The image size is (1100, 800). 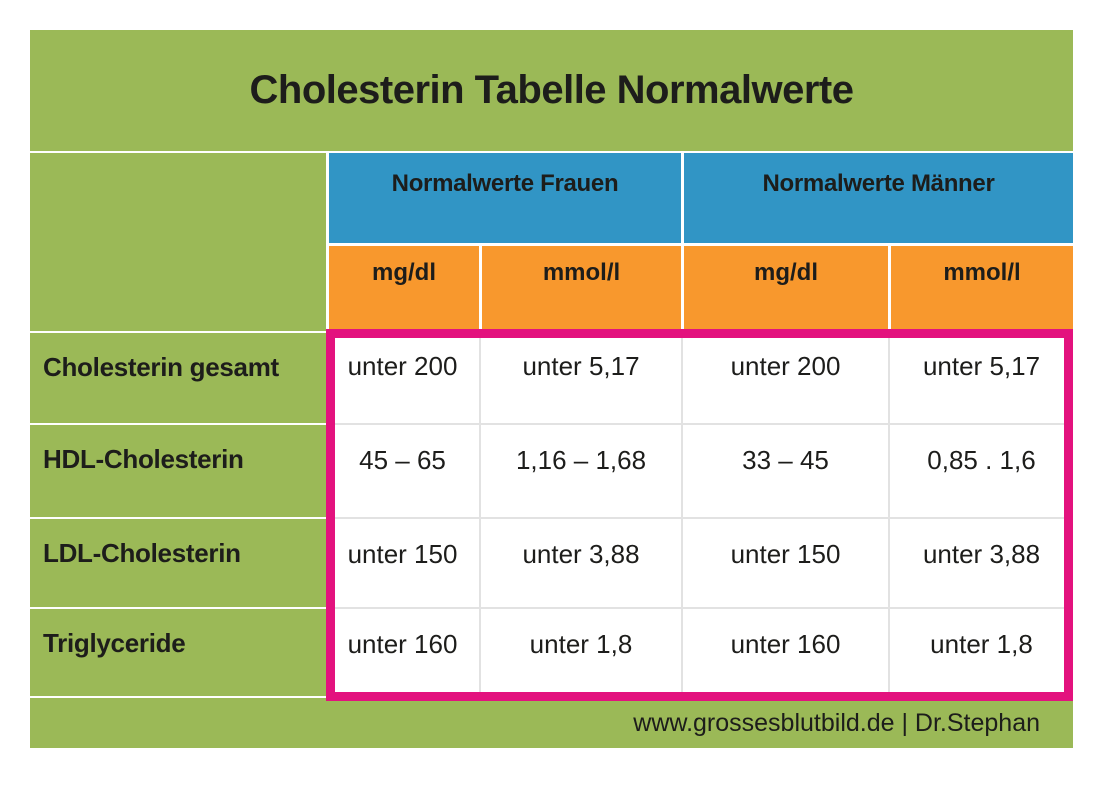 I want to click on value-cholesterin-gesamt-frauen-mmoll: unter 5,17, so click(x=580, y=377).